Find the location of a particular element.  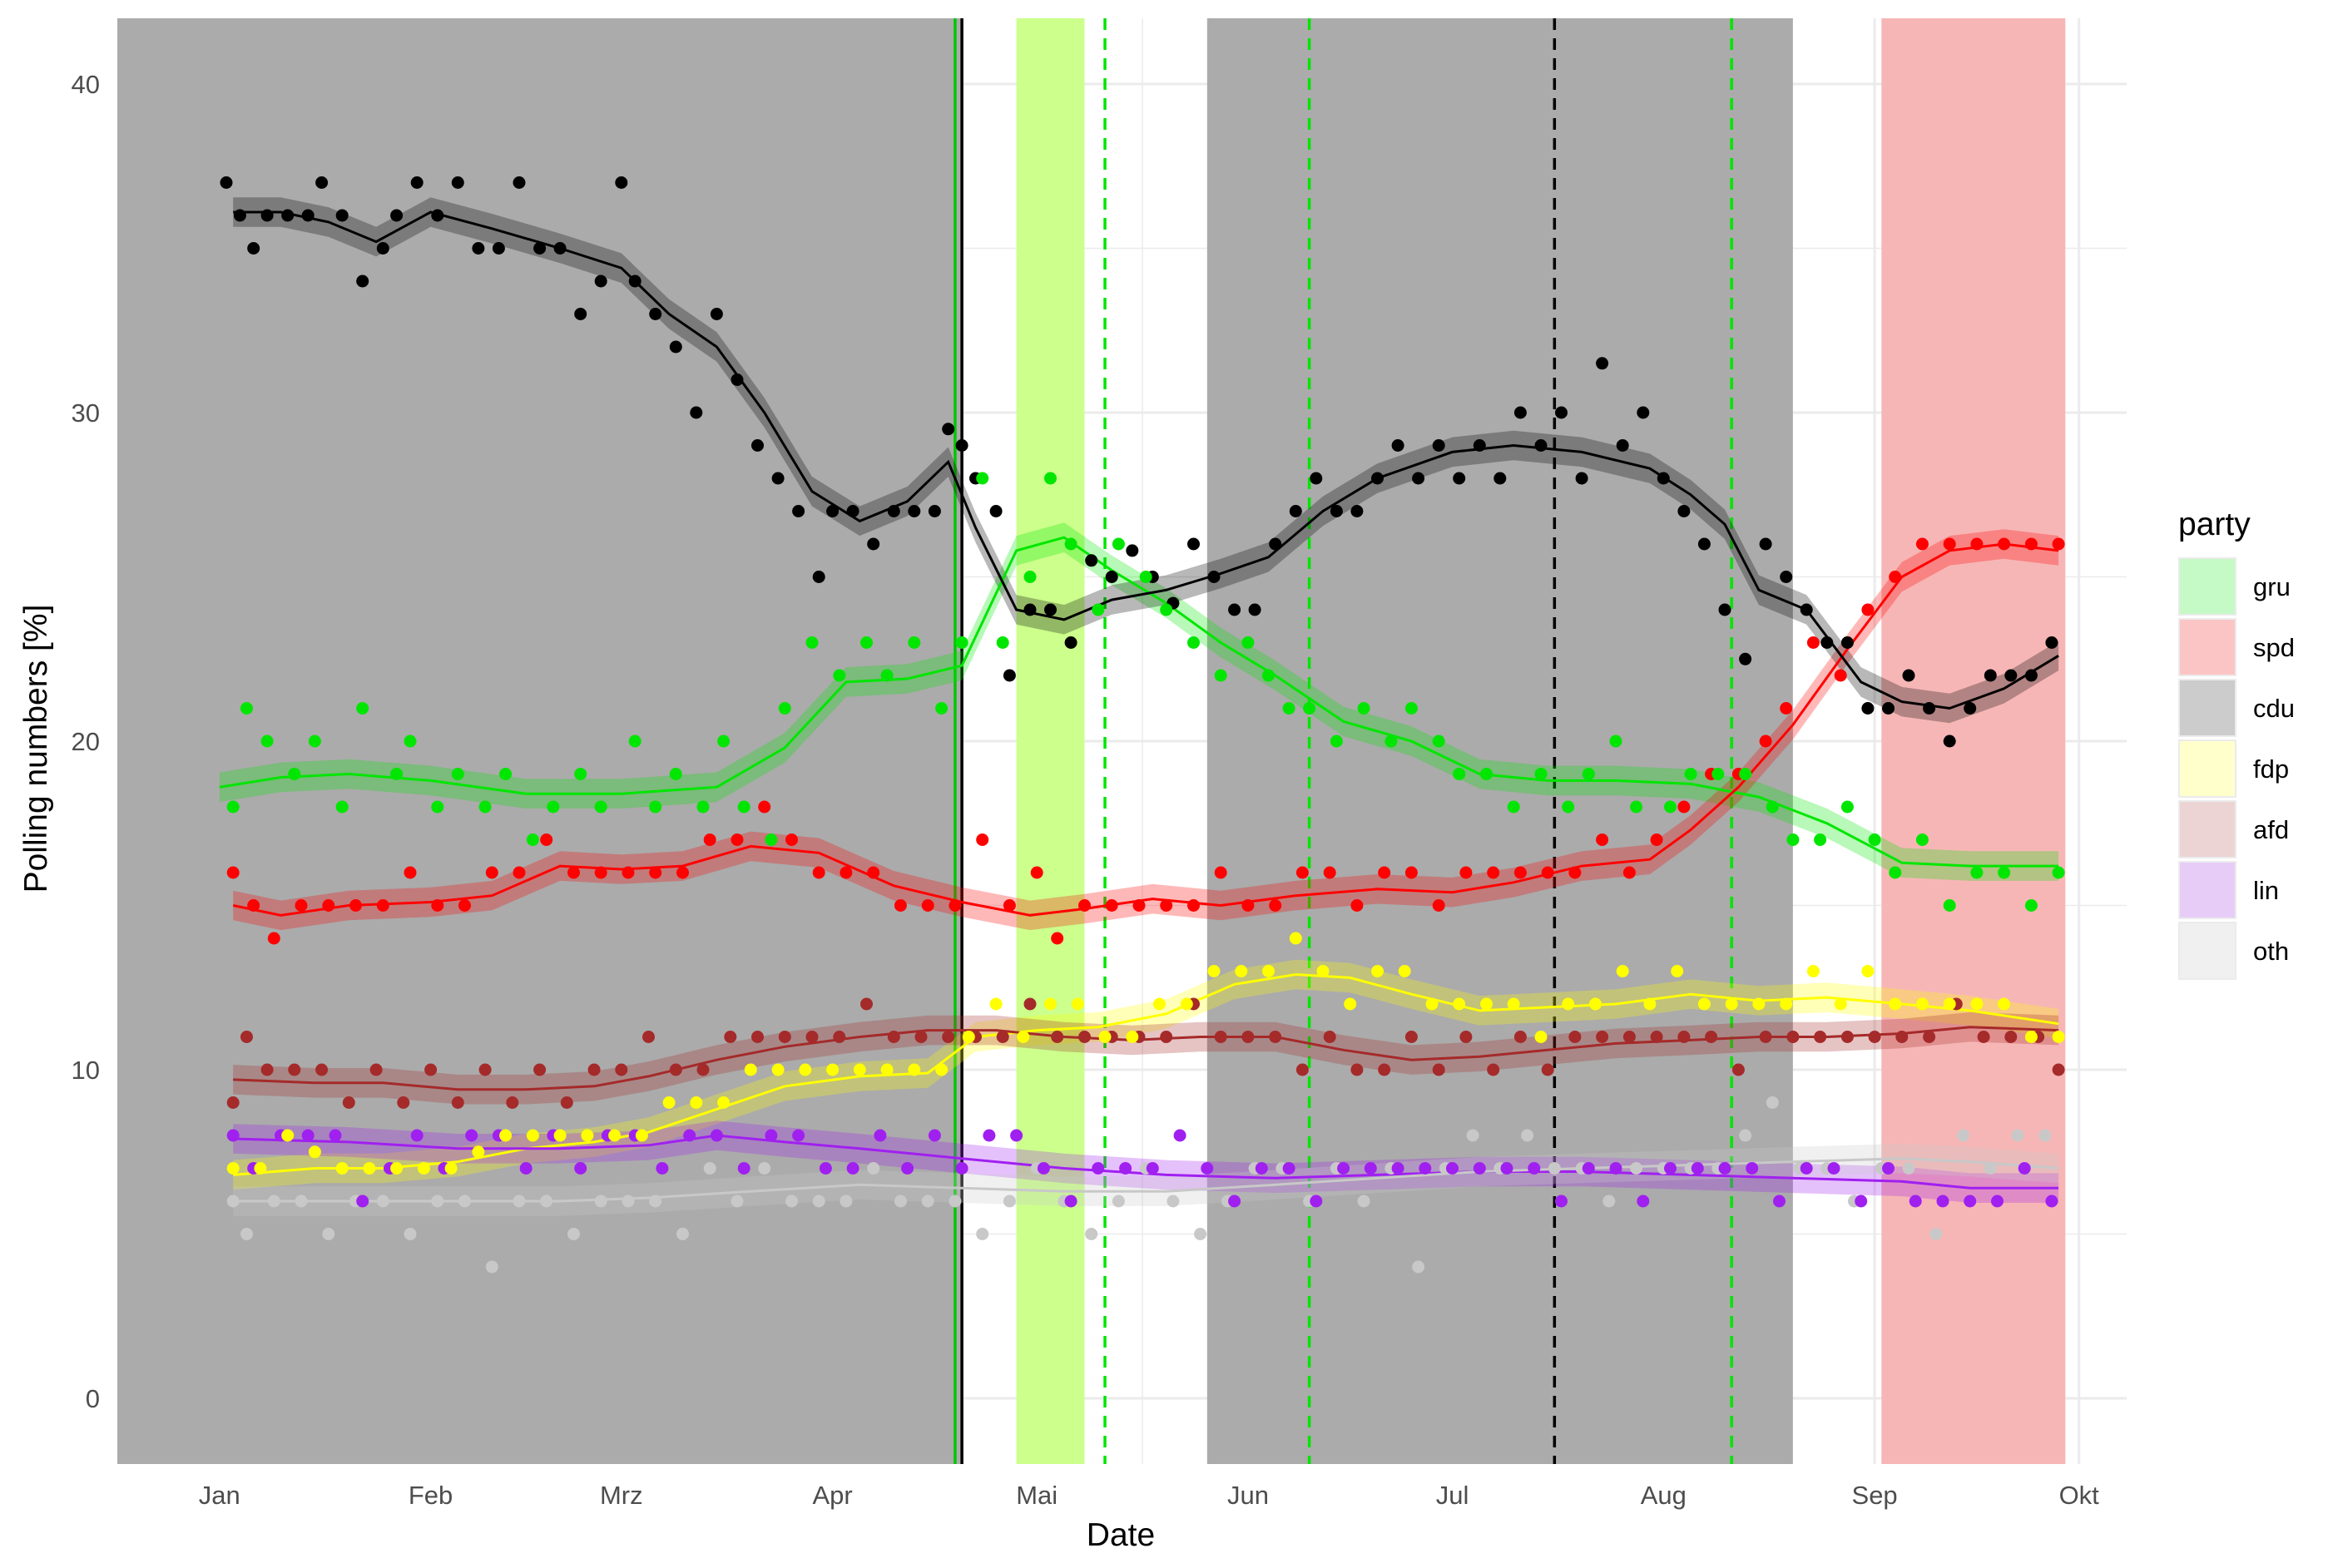

trend-line-lin is located at coordinates (1146, 1162).